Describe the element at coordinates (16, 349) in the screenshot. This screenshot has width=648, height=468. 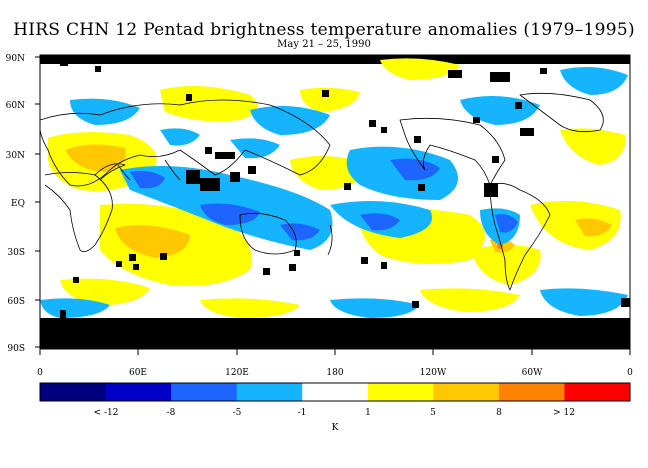
I see `lat-label-90s: 90S` at that location.